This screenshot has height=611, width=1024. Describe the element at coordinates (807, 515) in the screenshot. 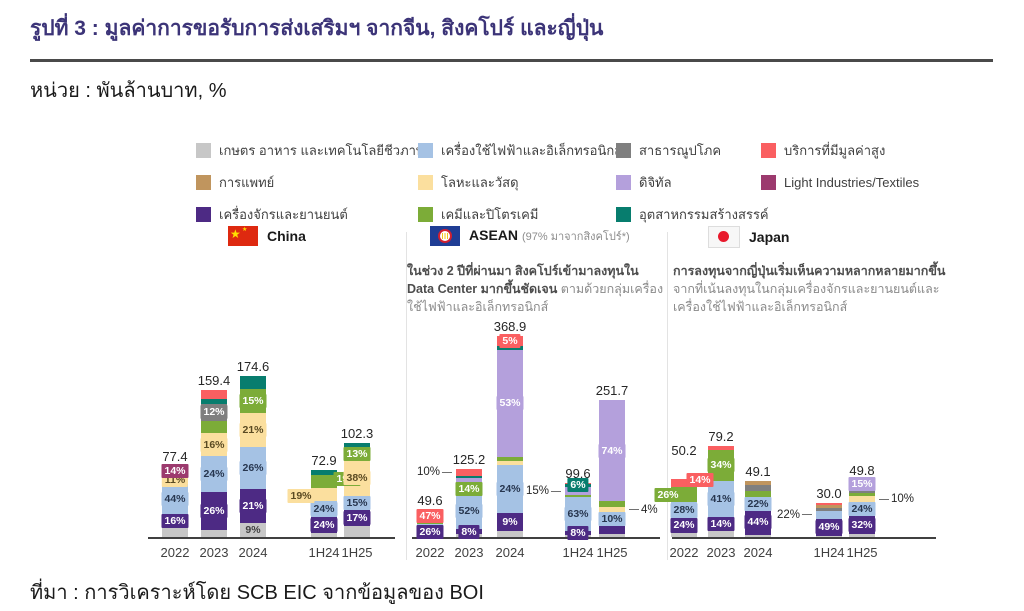

I see `callout-line` at that location.